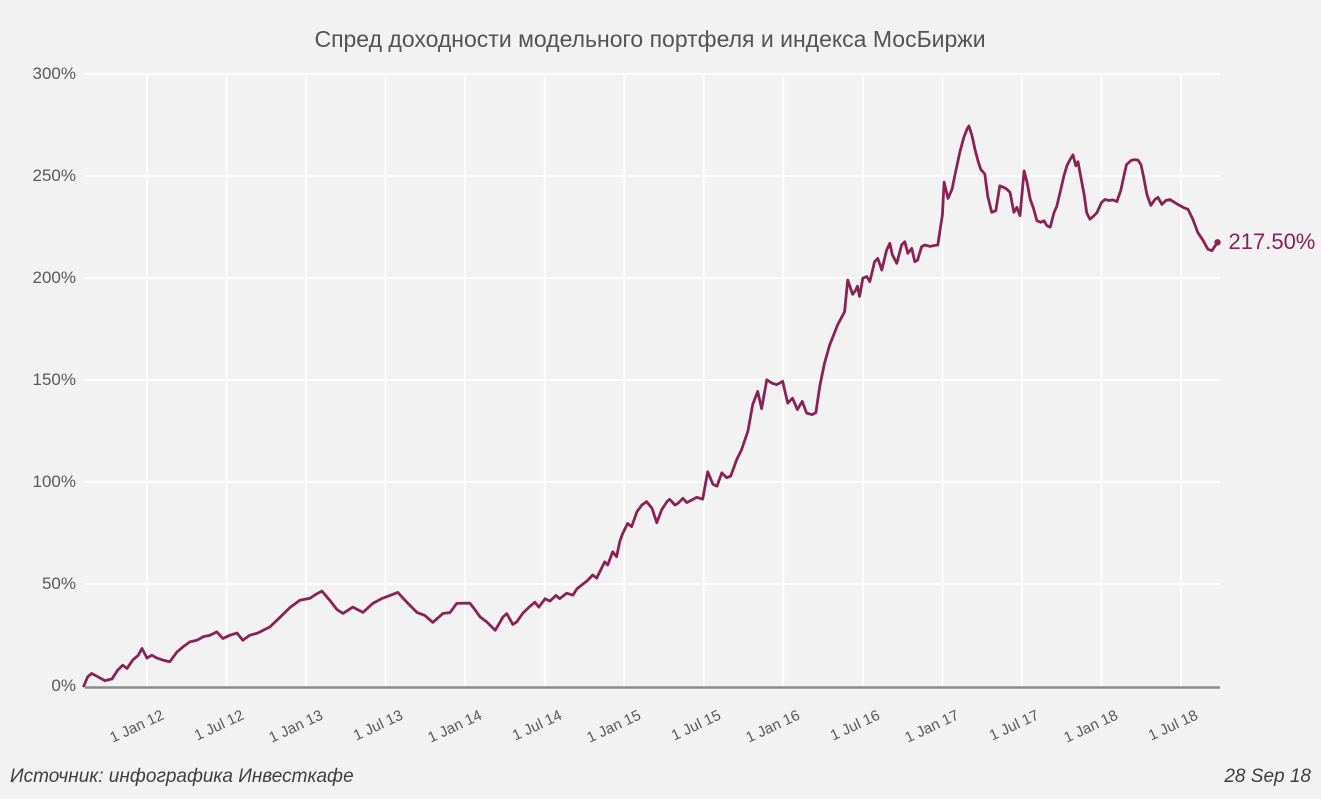  What do you see at coordinates (182, 776) in the screenshot?
I see `source-caption: Источник: инфографика Инвесткафе` at bounding box center [182, 776].